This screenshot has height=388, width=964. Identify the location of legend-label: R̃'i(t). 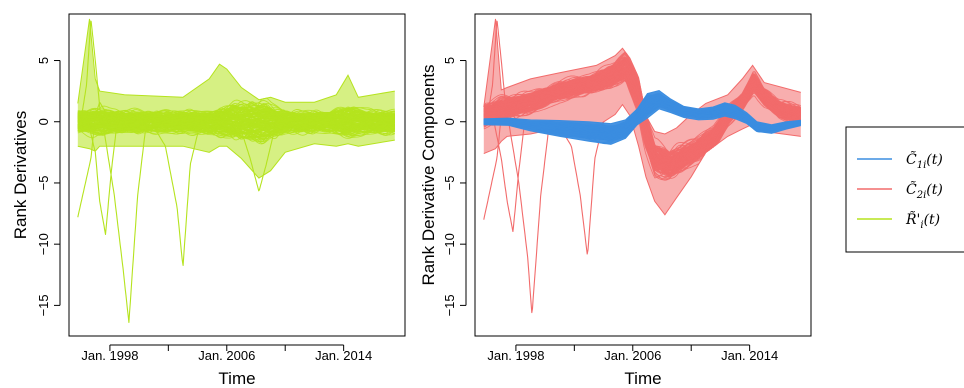
(922, 220).